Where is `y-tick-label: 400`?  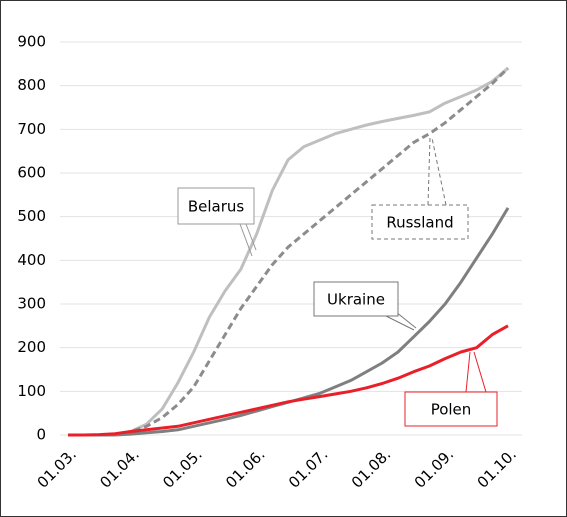 y-tick-label: 400 is located at coordinates (31, 260).